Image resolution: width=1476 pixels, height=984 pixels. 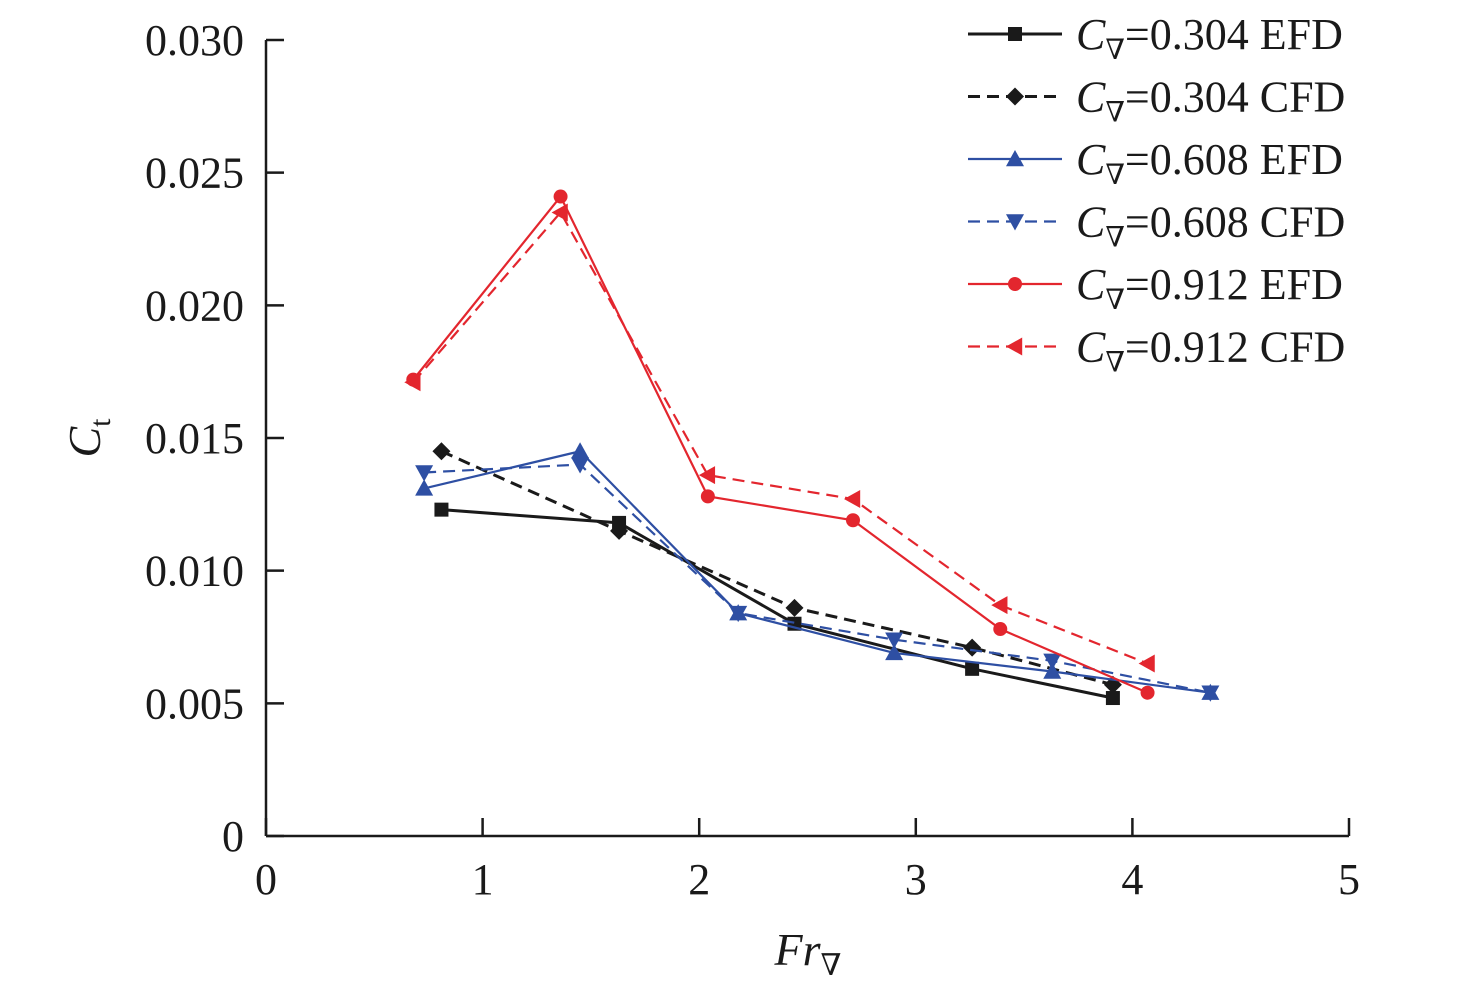 What do you see at coordinates (266, 879) in the screenshot?
I see `x-tick-label: 0` at bounding box center [266, 879].